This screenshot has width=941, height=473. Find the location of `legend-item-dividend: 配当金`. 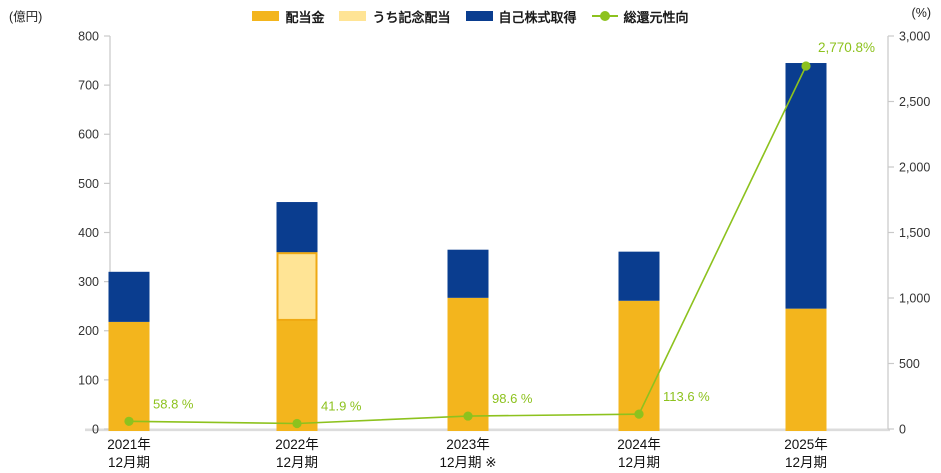

legend-item-dividend: 配当金 is located at coordinates (288, 16).